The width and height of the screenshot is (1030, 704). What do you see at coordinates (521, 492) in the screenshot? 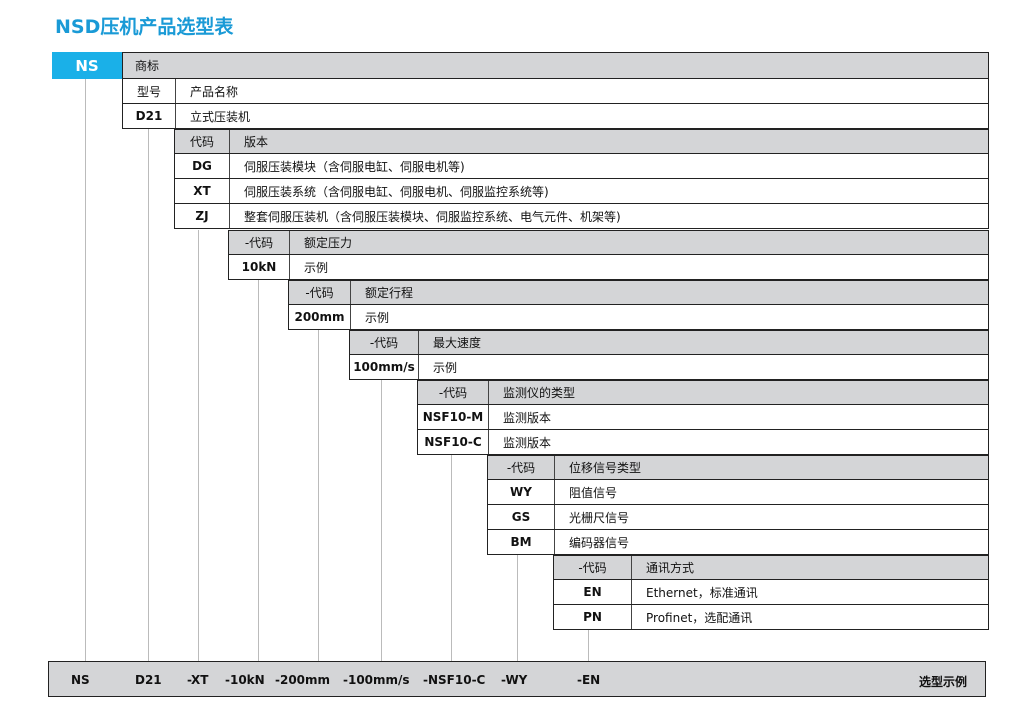
I see `code-cell: WY` at bounding box center [521, 492].